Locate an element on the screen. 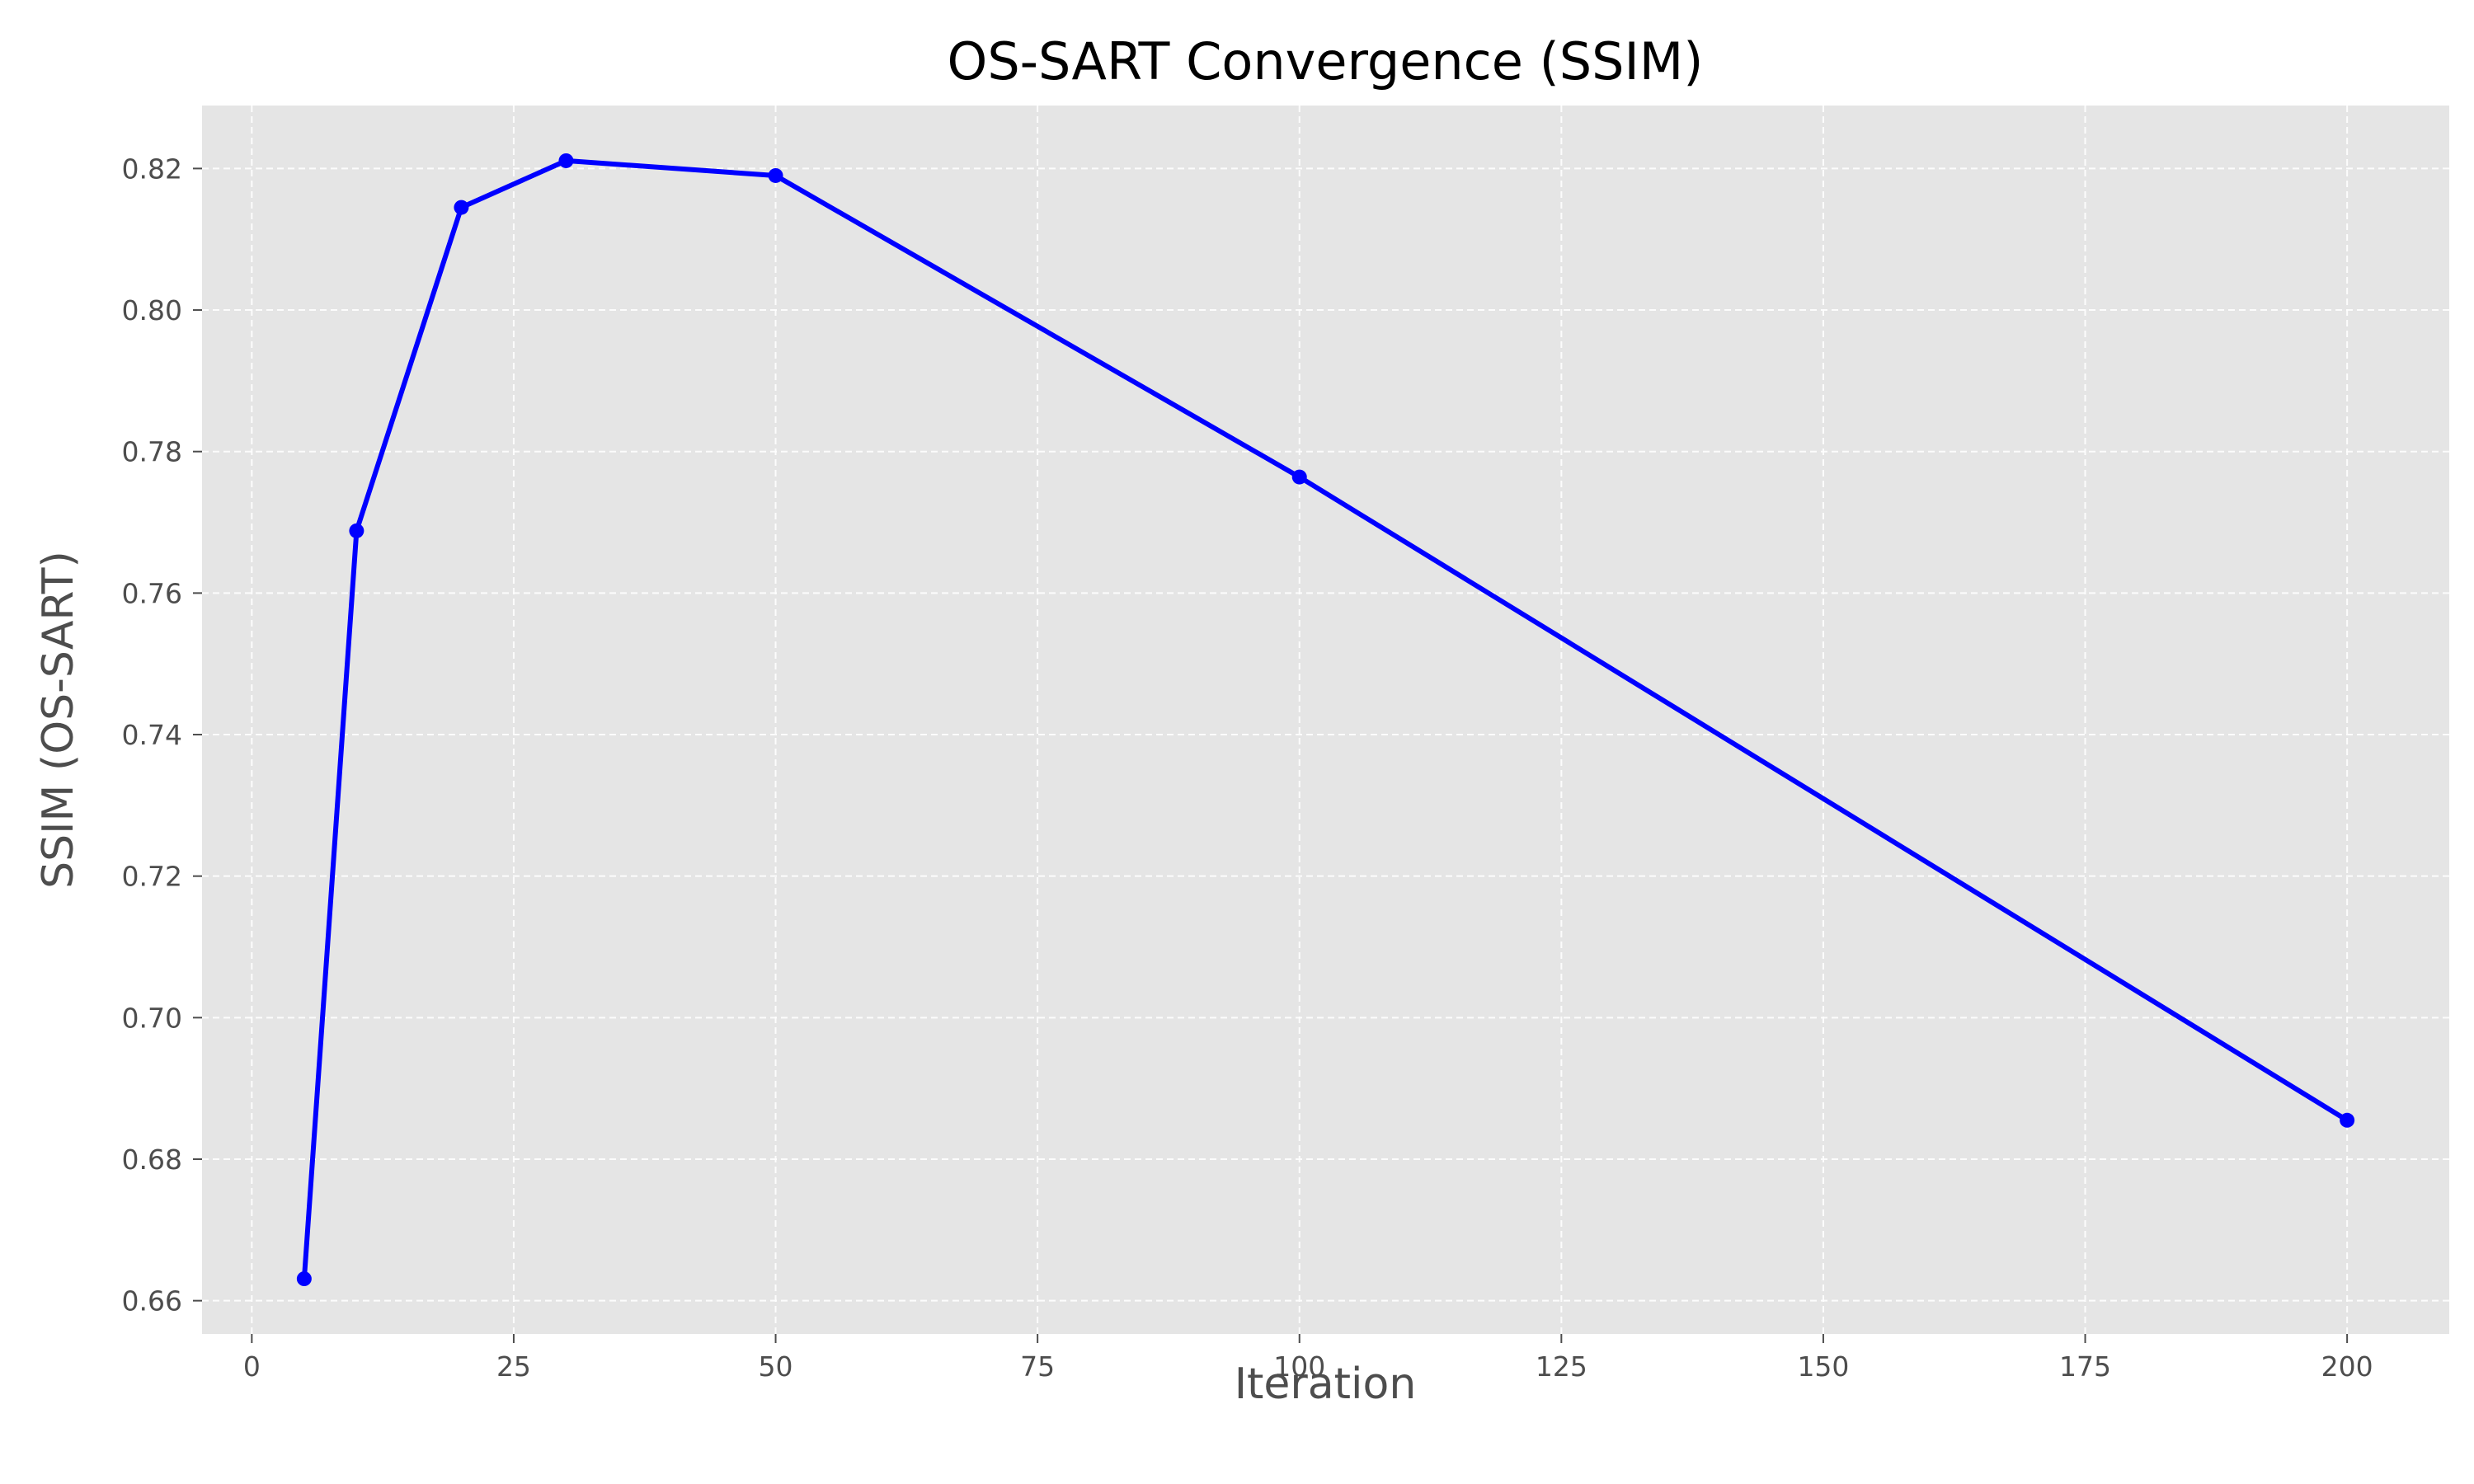 The width and height of the screenshot is (2474, 1484). y-tick-label: 0.66 is located at coordinates (152, 1301).